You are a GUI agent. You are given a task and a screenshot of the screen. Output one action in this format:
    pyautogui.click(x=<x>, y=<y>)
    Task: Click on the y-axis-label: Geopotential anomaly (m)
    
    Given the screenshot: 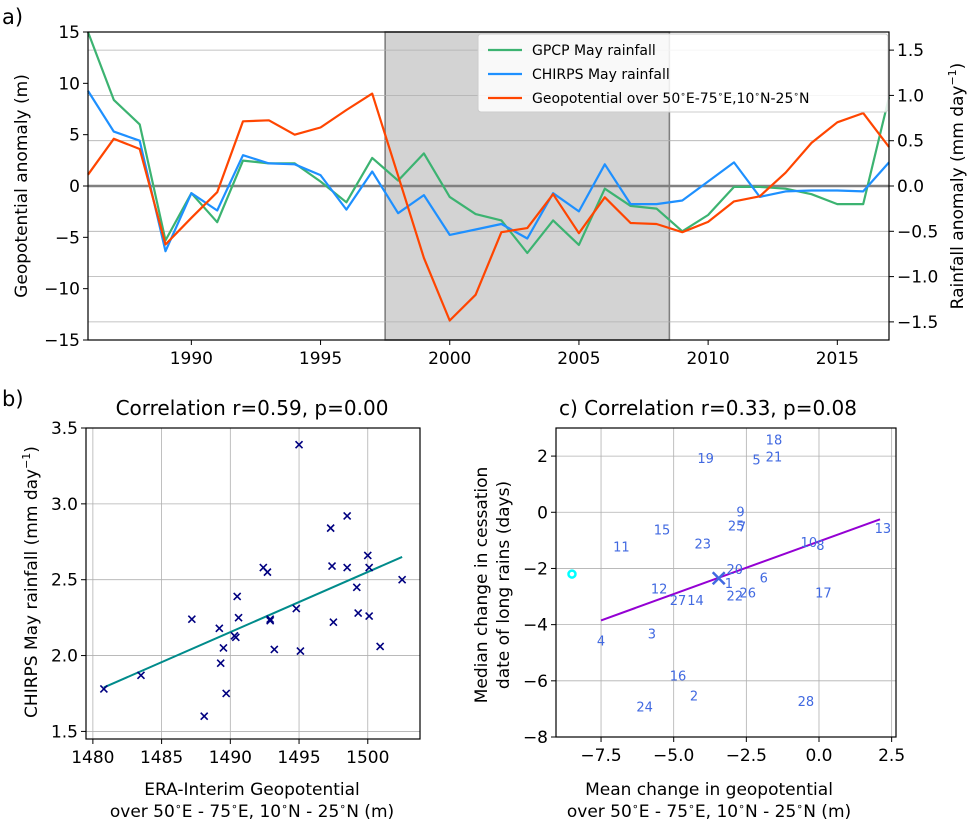 What is the action you would take?
    pyautogui.click(x=22, y=186)
    